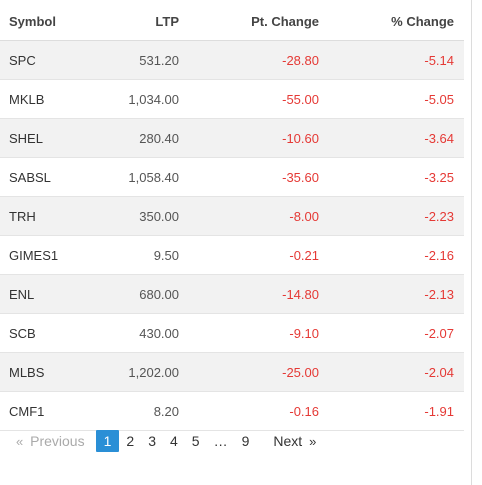  Describe the element at coordinates (259, 99) in the screenshot. I see `cell-pt-change: -55.00` at that location.